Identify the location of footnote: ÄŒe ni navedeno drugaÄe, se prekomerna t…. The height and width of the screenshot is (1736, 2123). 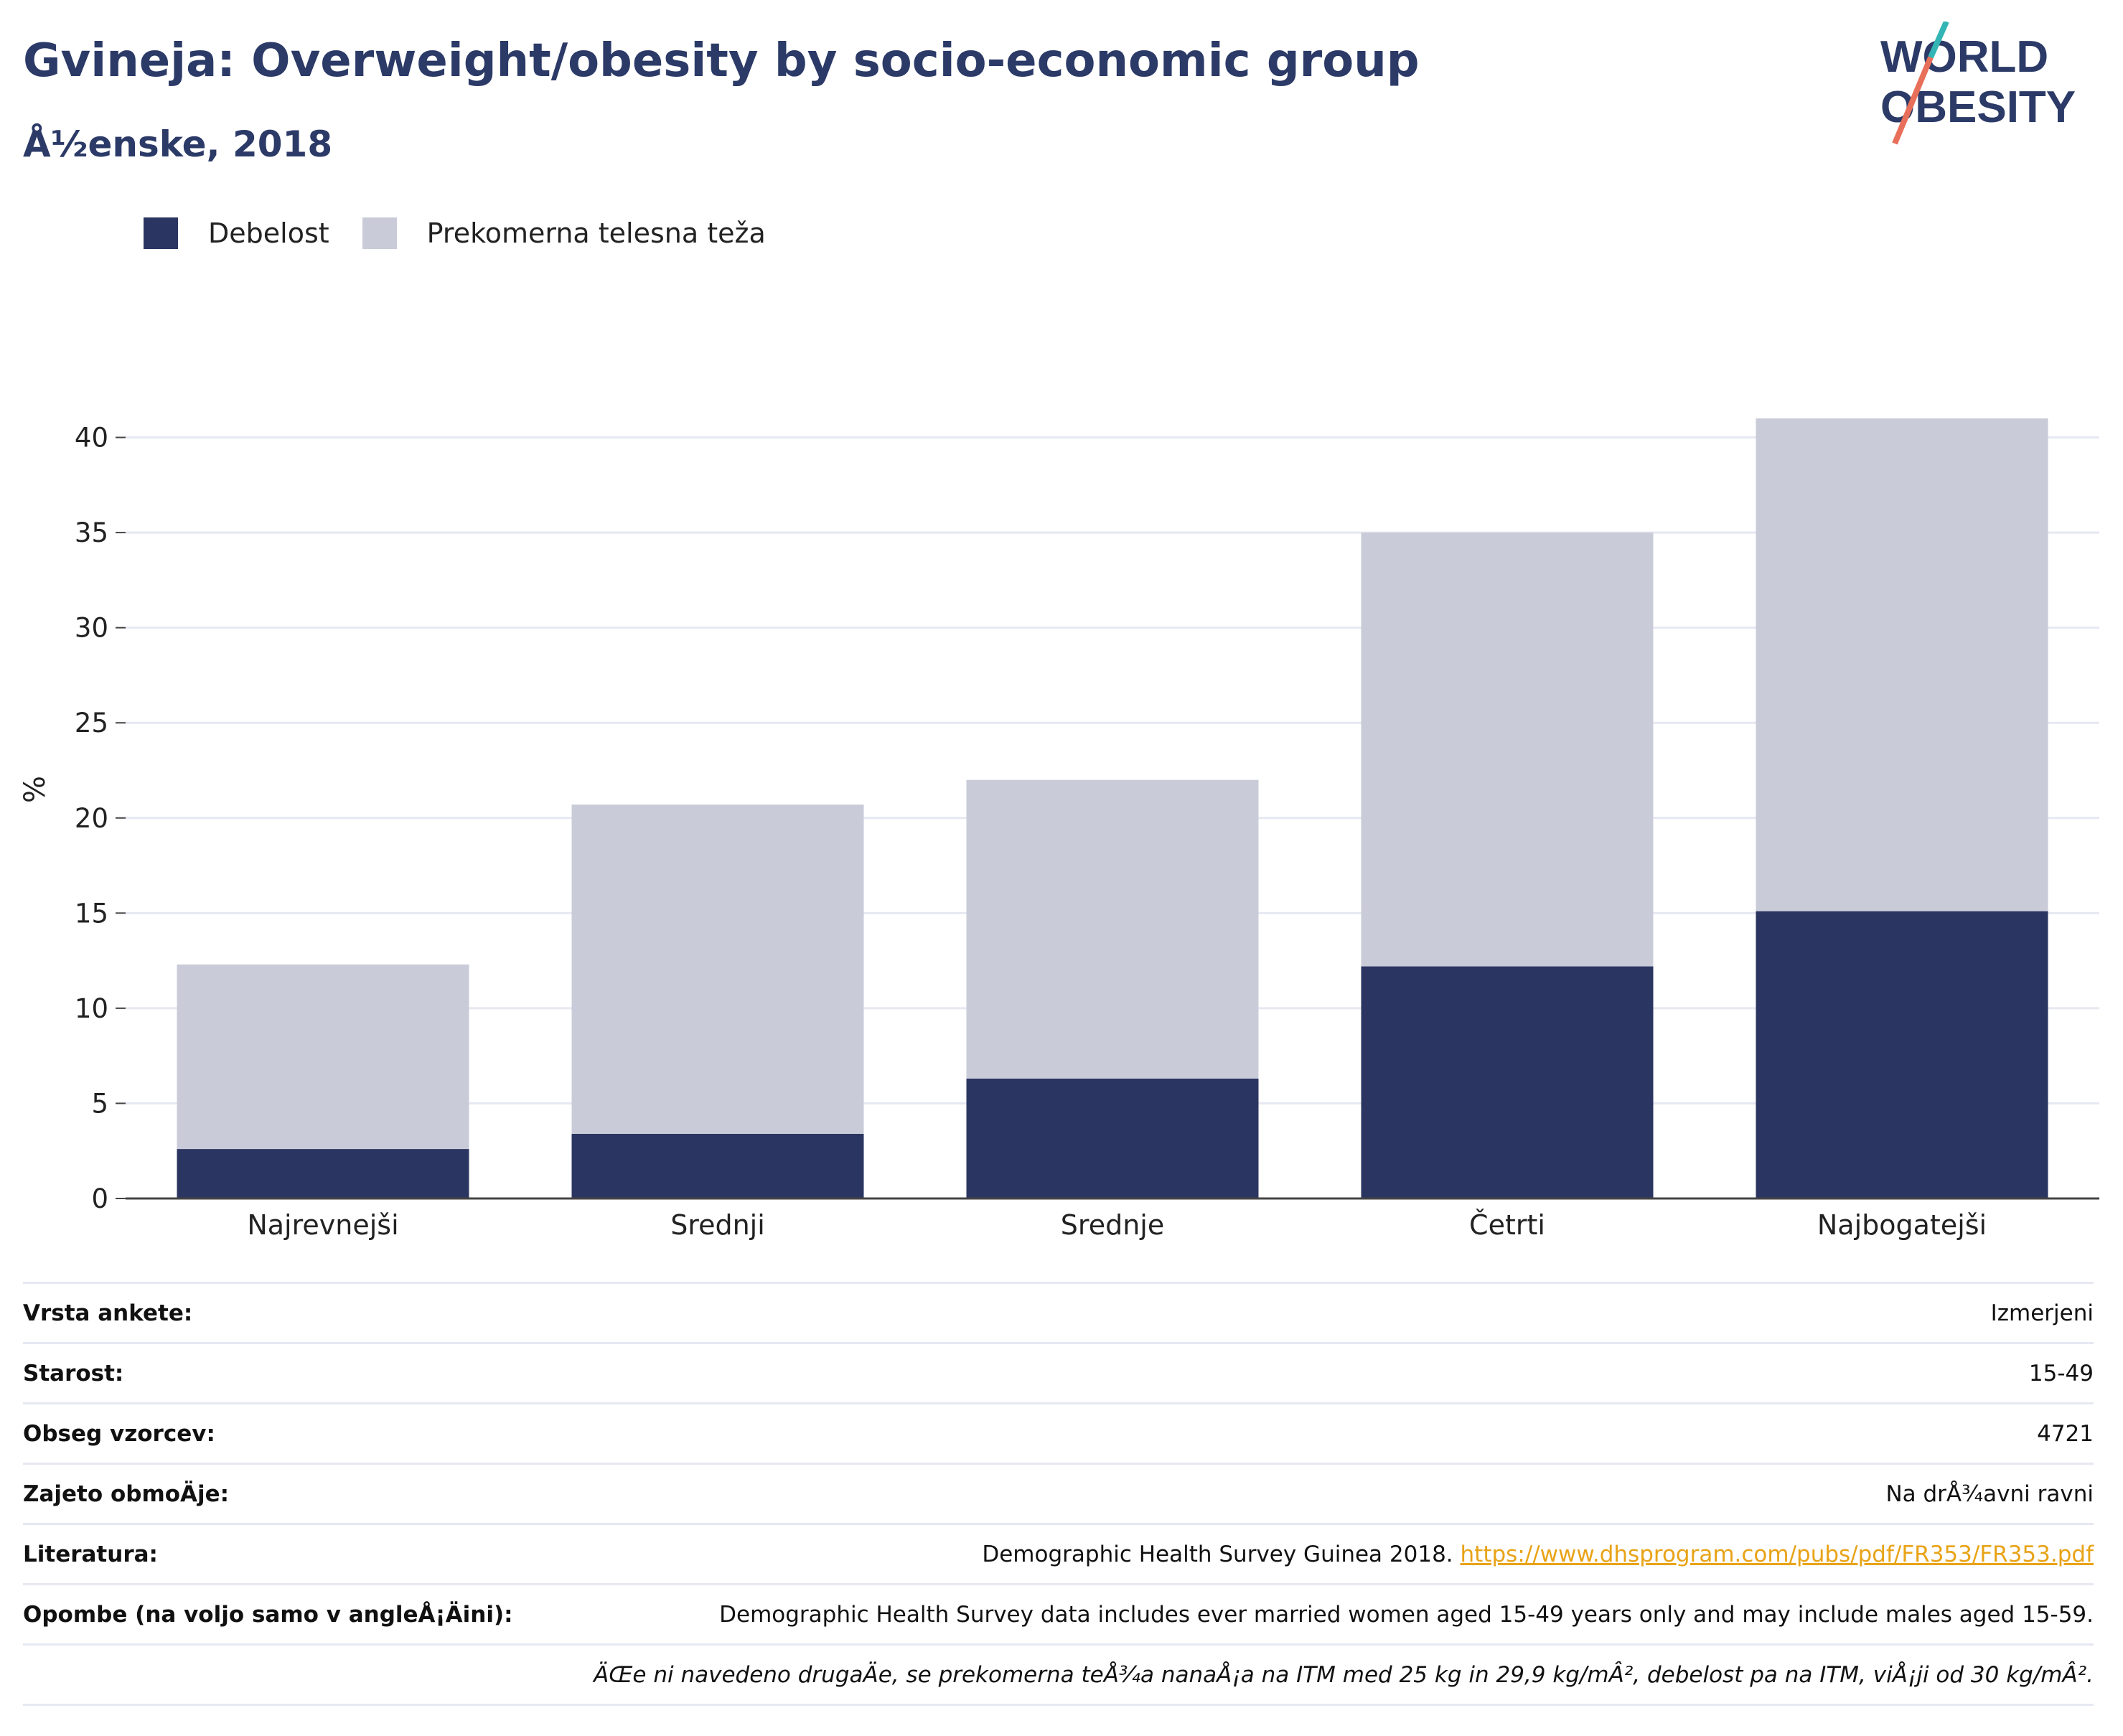
(1344, 1674).